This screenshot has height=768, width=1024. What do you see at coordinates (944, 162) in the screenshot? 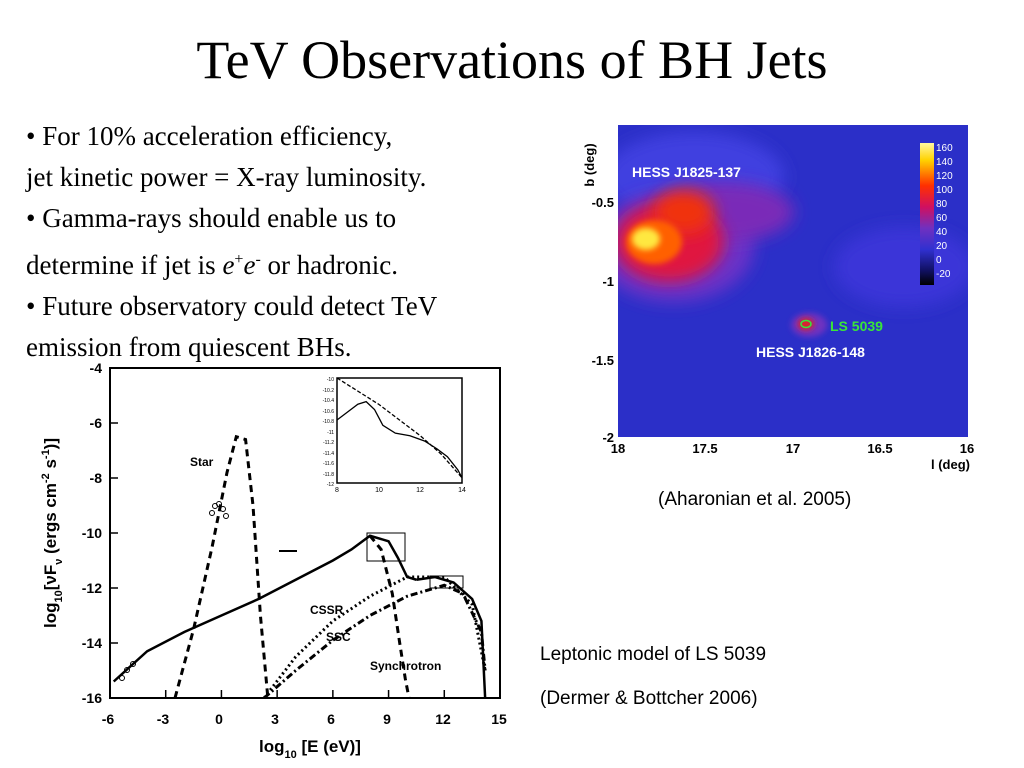
I see `colorbar-tick: 140` at bounding box center [944, 162].